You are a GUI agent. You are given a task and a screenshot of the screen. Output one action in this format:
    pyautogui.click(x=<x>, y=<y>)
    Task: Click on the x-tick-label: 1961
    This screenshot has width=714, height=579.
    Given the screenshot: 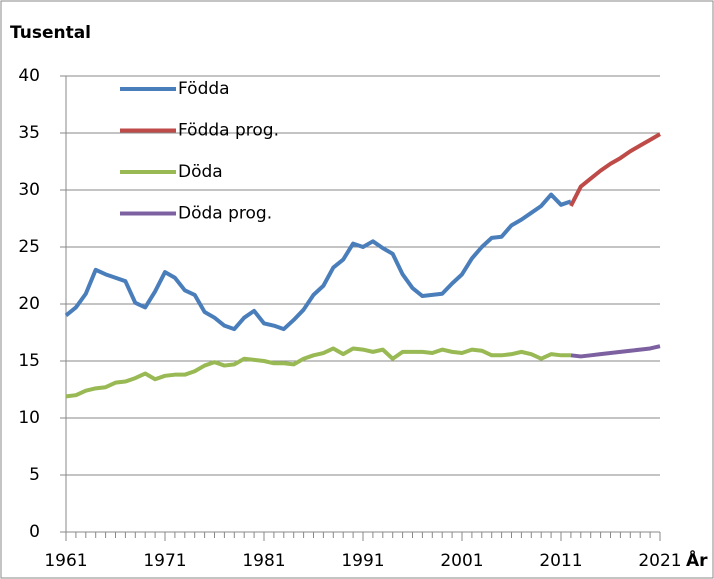 What is the action you would take?
    pyautogui.click(x=65, y=561)
    